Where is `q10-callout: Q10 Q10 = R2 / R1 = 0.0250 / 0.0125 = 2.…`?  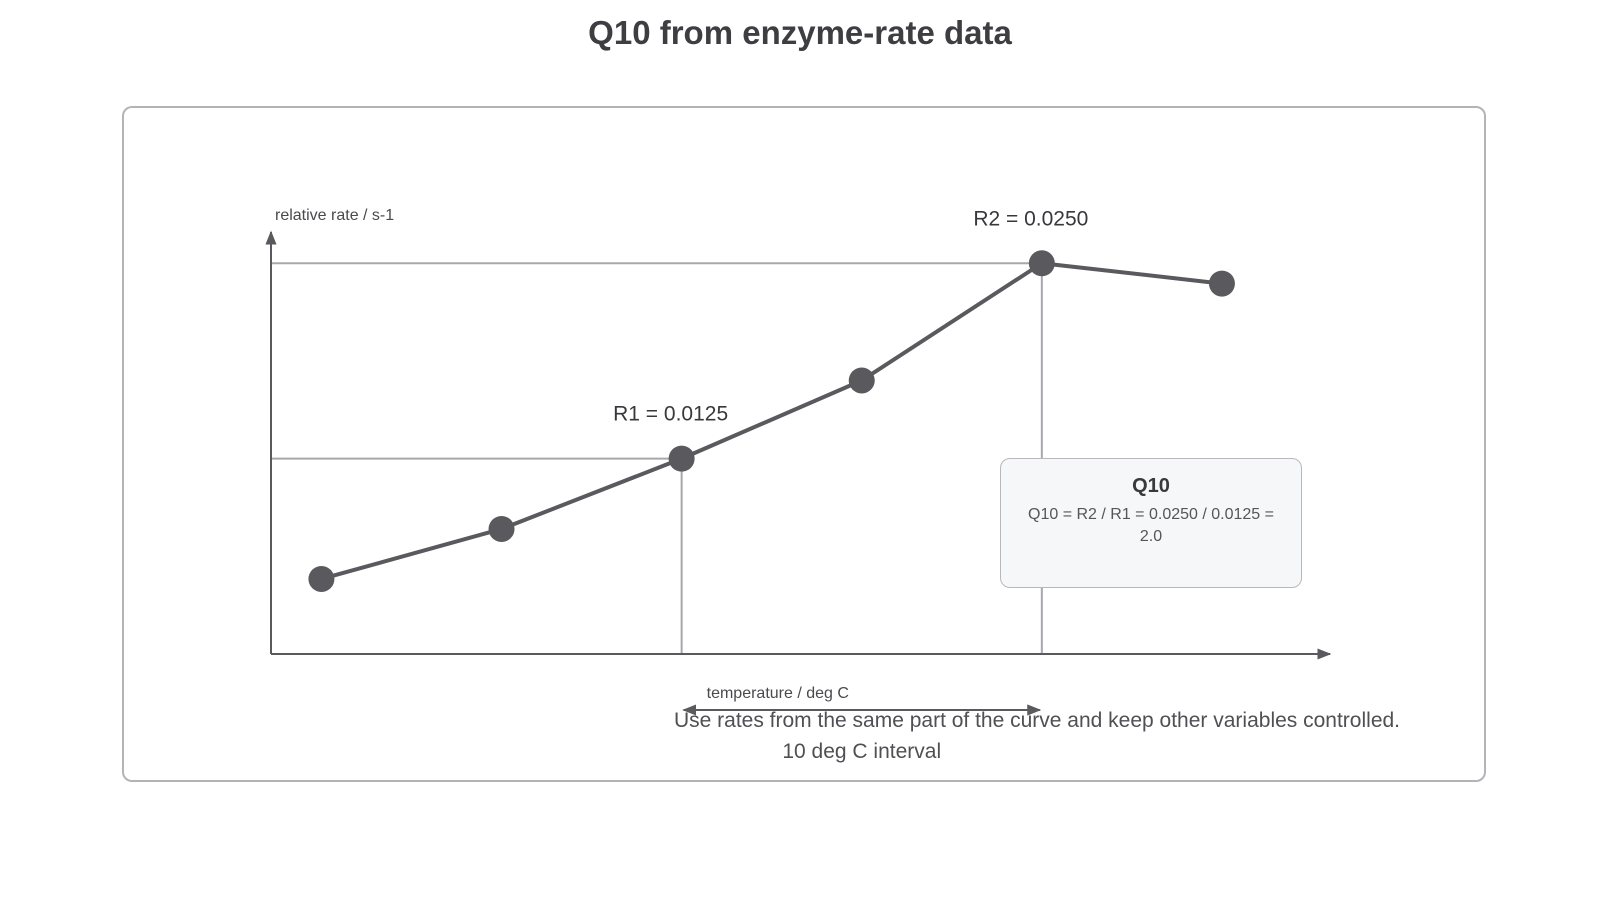 q10-callout: Q10 Q10 = R2 / R1 = 0.0250 / 0.0125 = 2.… is located at coordinates (1151, 523).